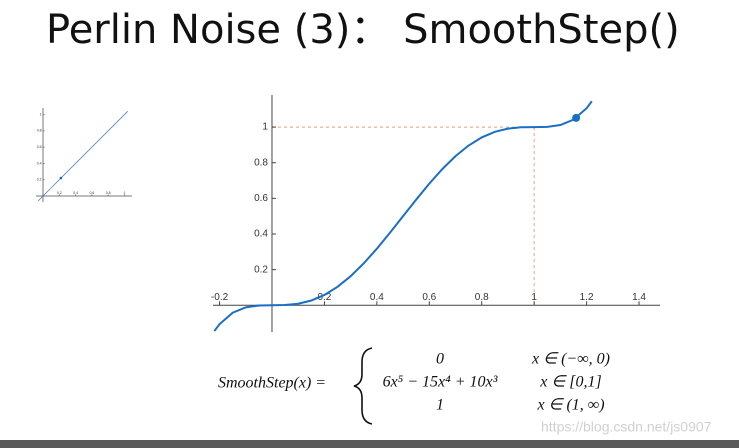  Describe the element at coordinates (440, 405) in the screenshot. I see `case-expr: 1` at that location.